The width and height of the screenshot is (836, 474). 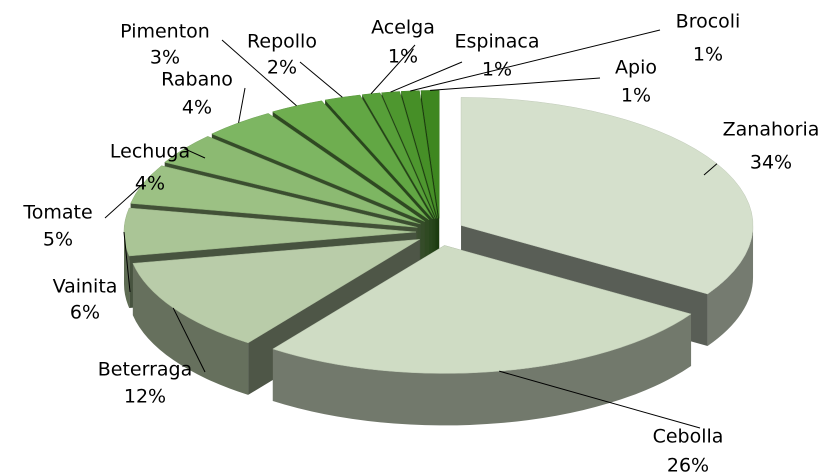 What do you see at coordinates (688, 464) in the screenshot?
I see `value-label: 26%` at bounding box center [688, 464].